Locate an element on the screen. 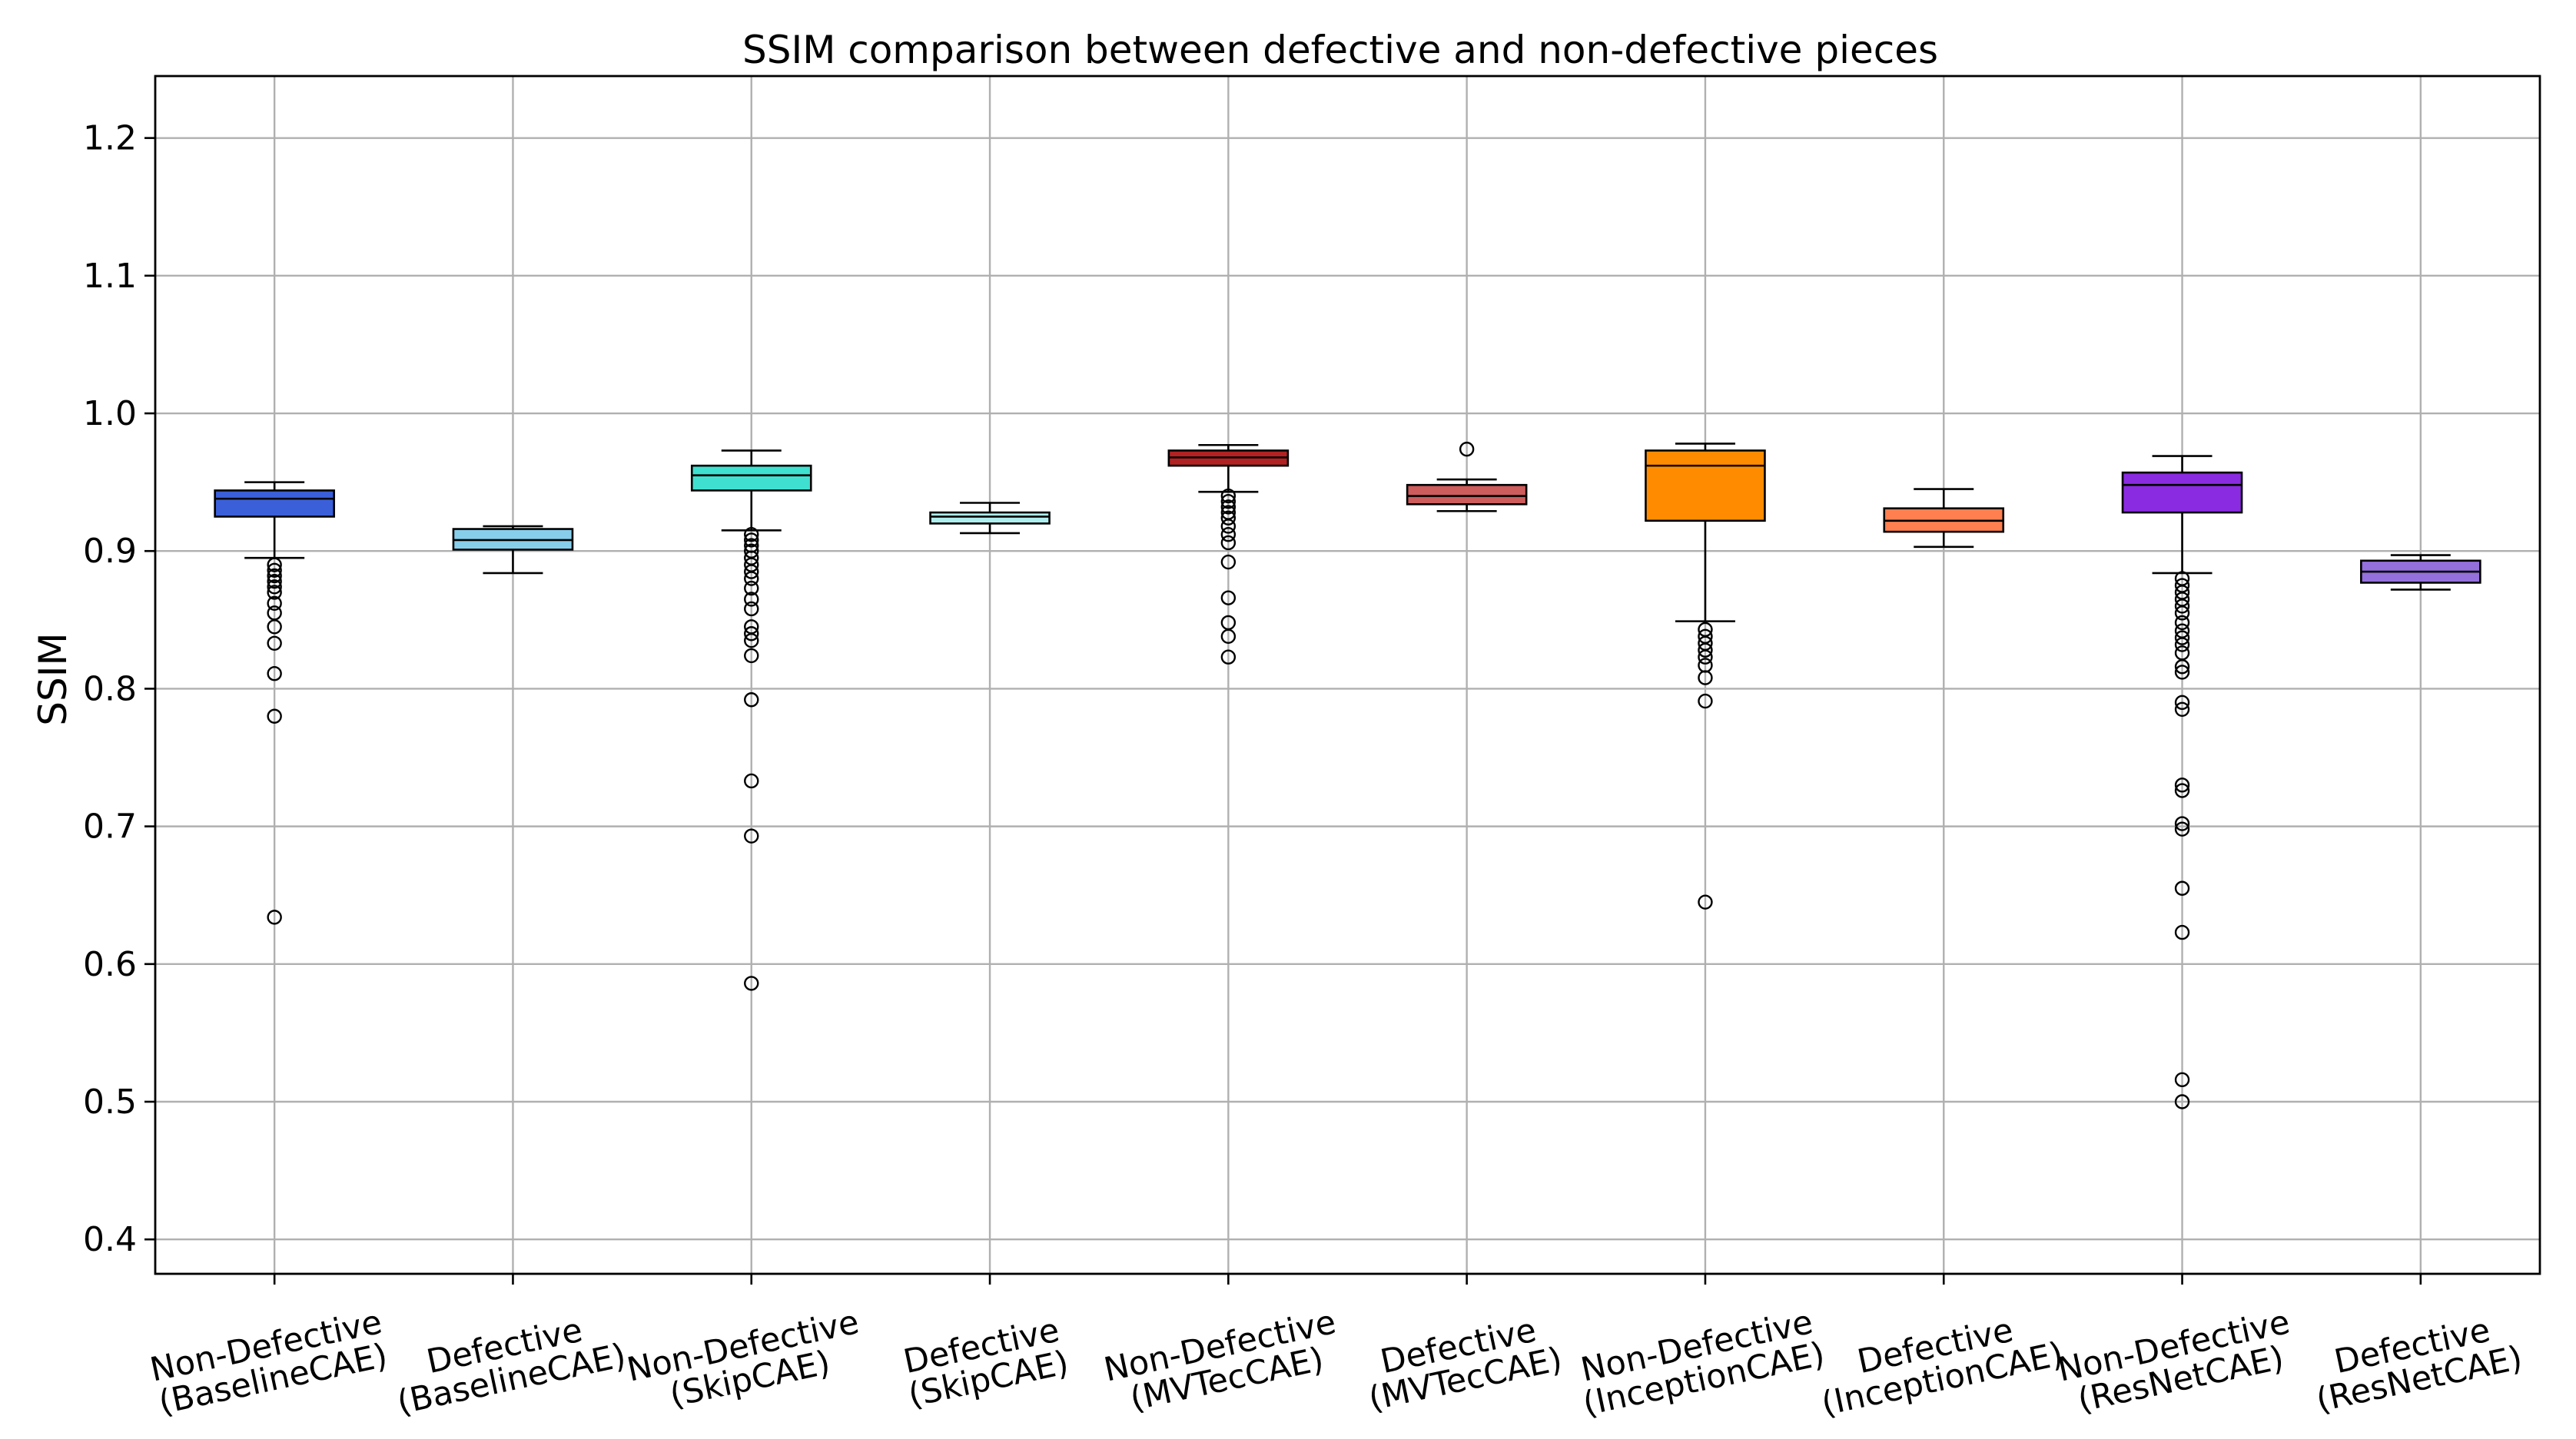 The height and width of the screenshot is (1439, 2576). y-tick-label: 0.7 is located at coordinates (110, 827).